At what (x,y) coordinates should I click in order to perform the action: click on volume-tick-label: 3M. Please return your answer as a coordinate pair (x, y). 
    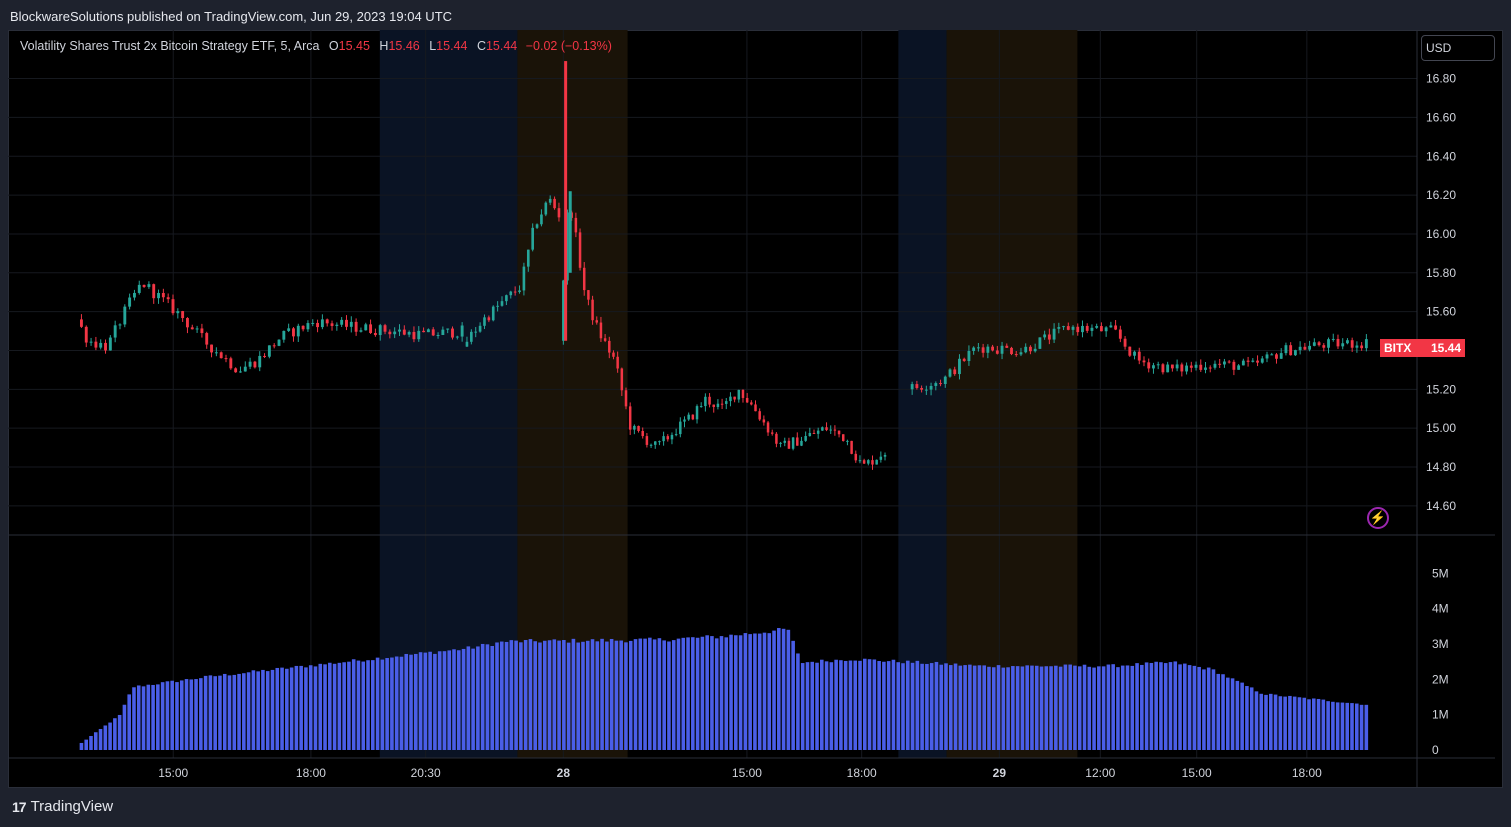
    Looking at the image, I should click on (1440, 644).